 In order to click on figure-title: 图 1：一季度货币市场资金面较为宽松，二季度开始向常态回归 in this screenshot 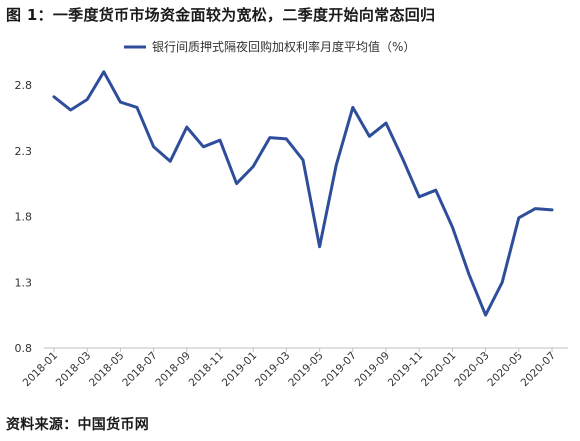, I will do `click(221, 15)`.